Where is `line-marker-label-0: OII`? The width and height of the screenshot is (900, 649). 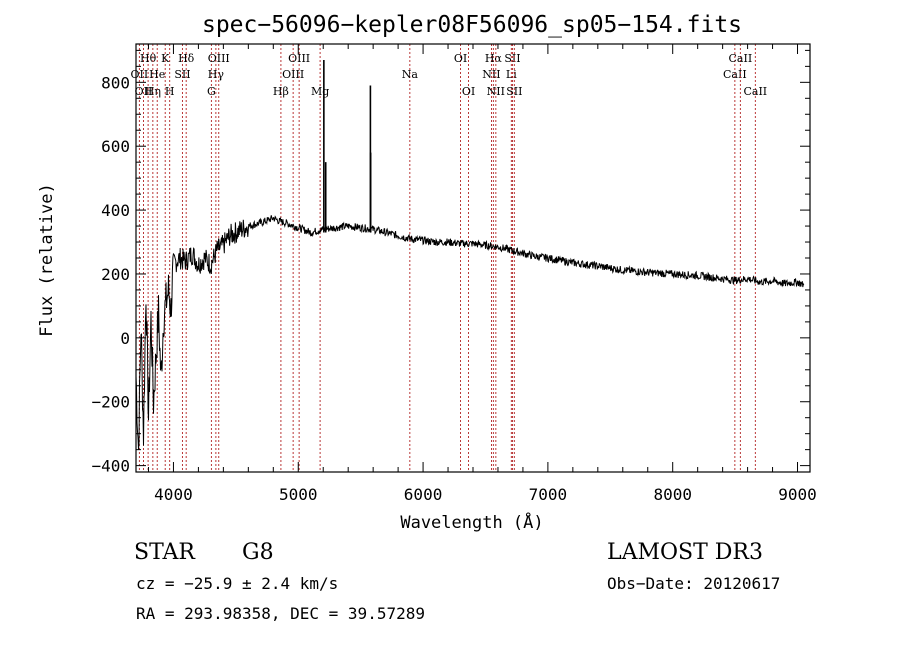 line-marker-label-0: OII is located at coordinates (140, 74).